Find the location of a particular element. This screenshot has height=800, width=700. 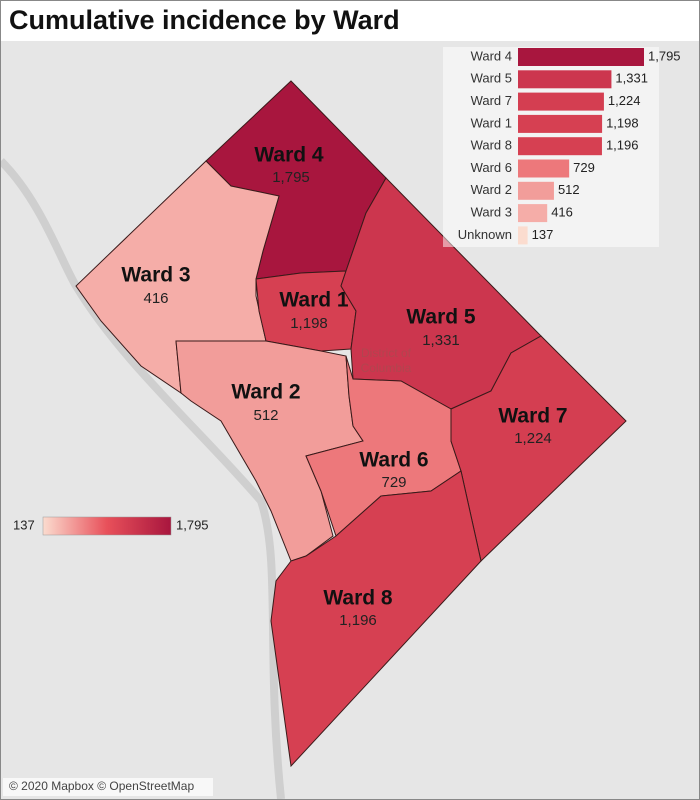

bar-value-label: 416 is located at coordinates (562, 212).